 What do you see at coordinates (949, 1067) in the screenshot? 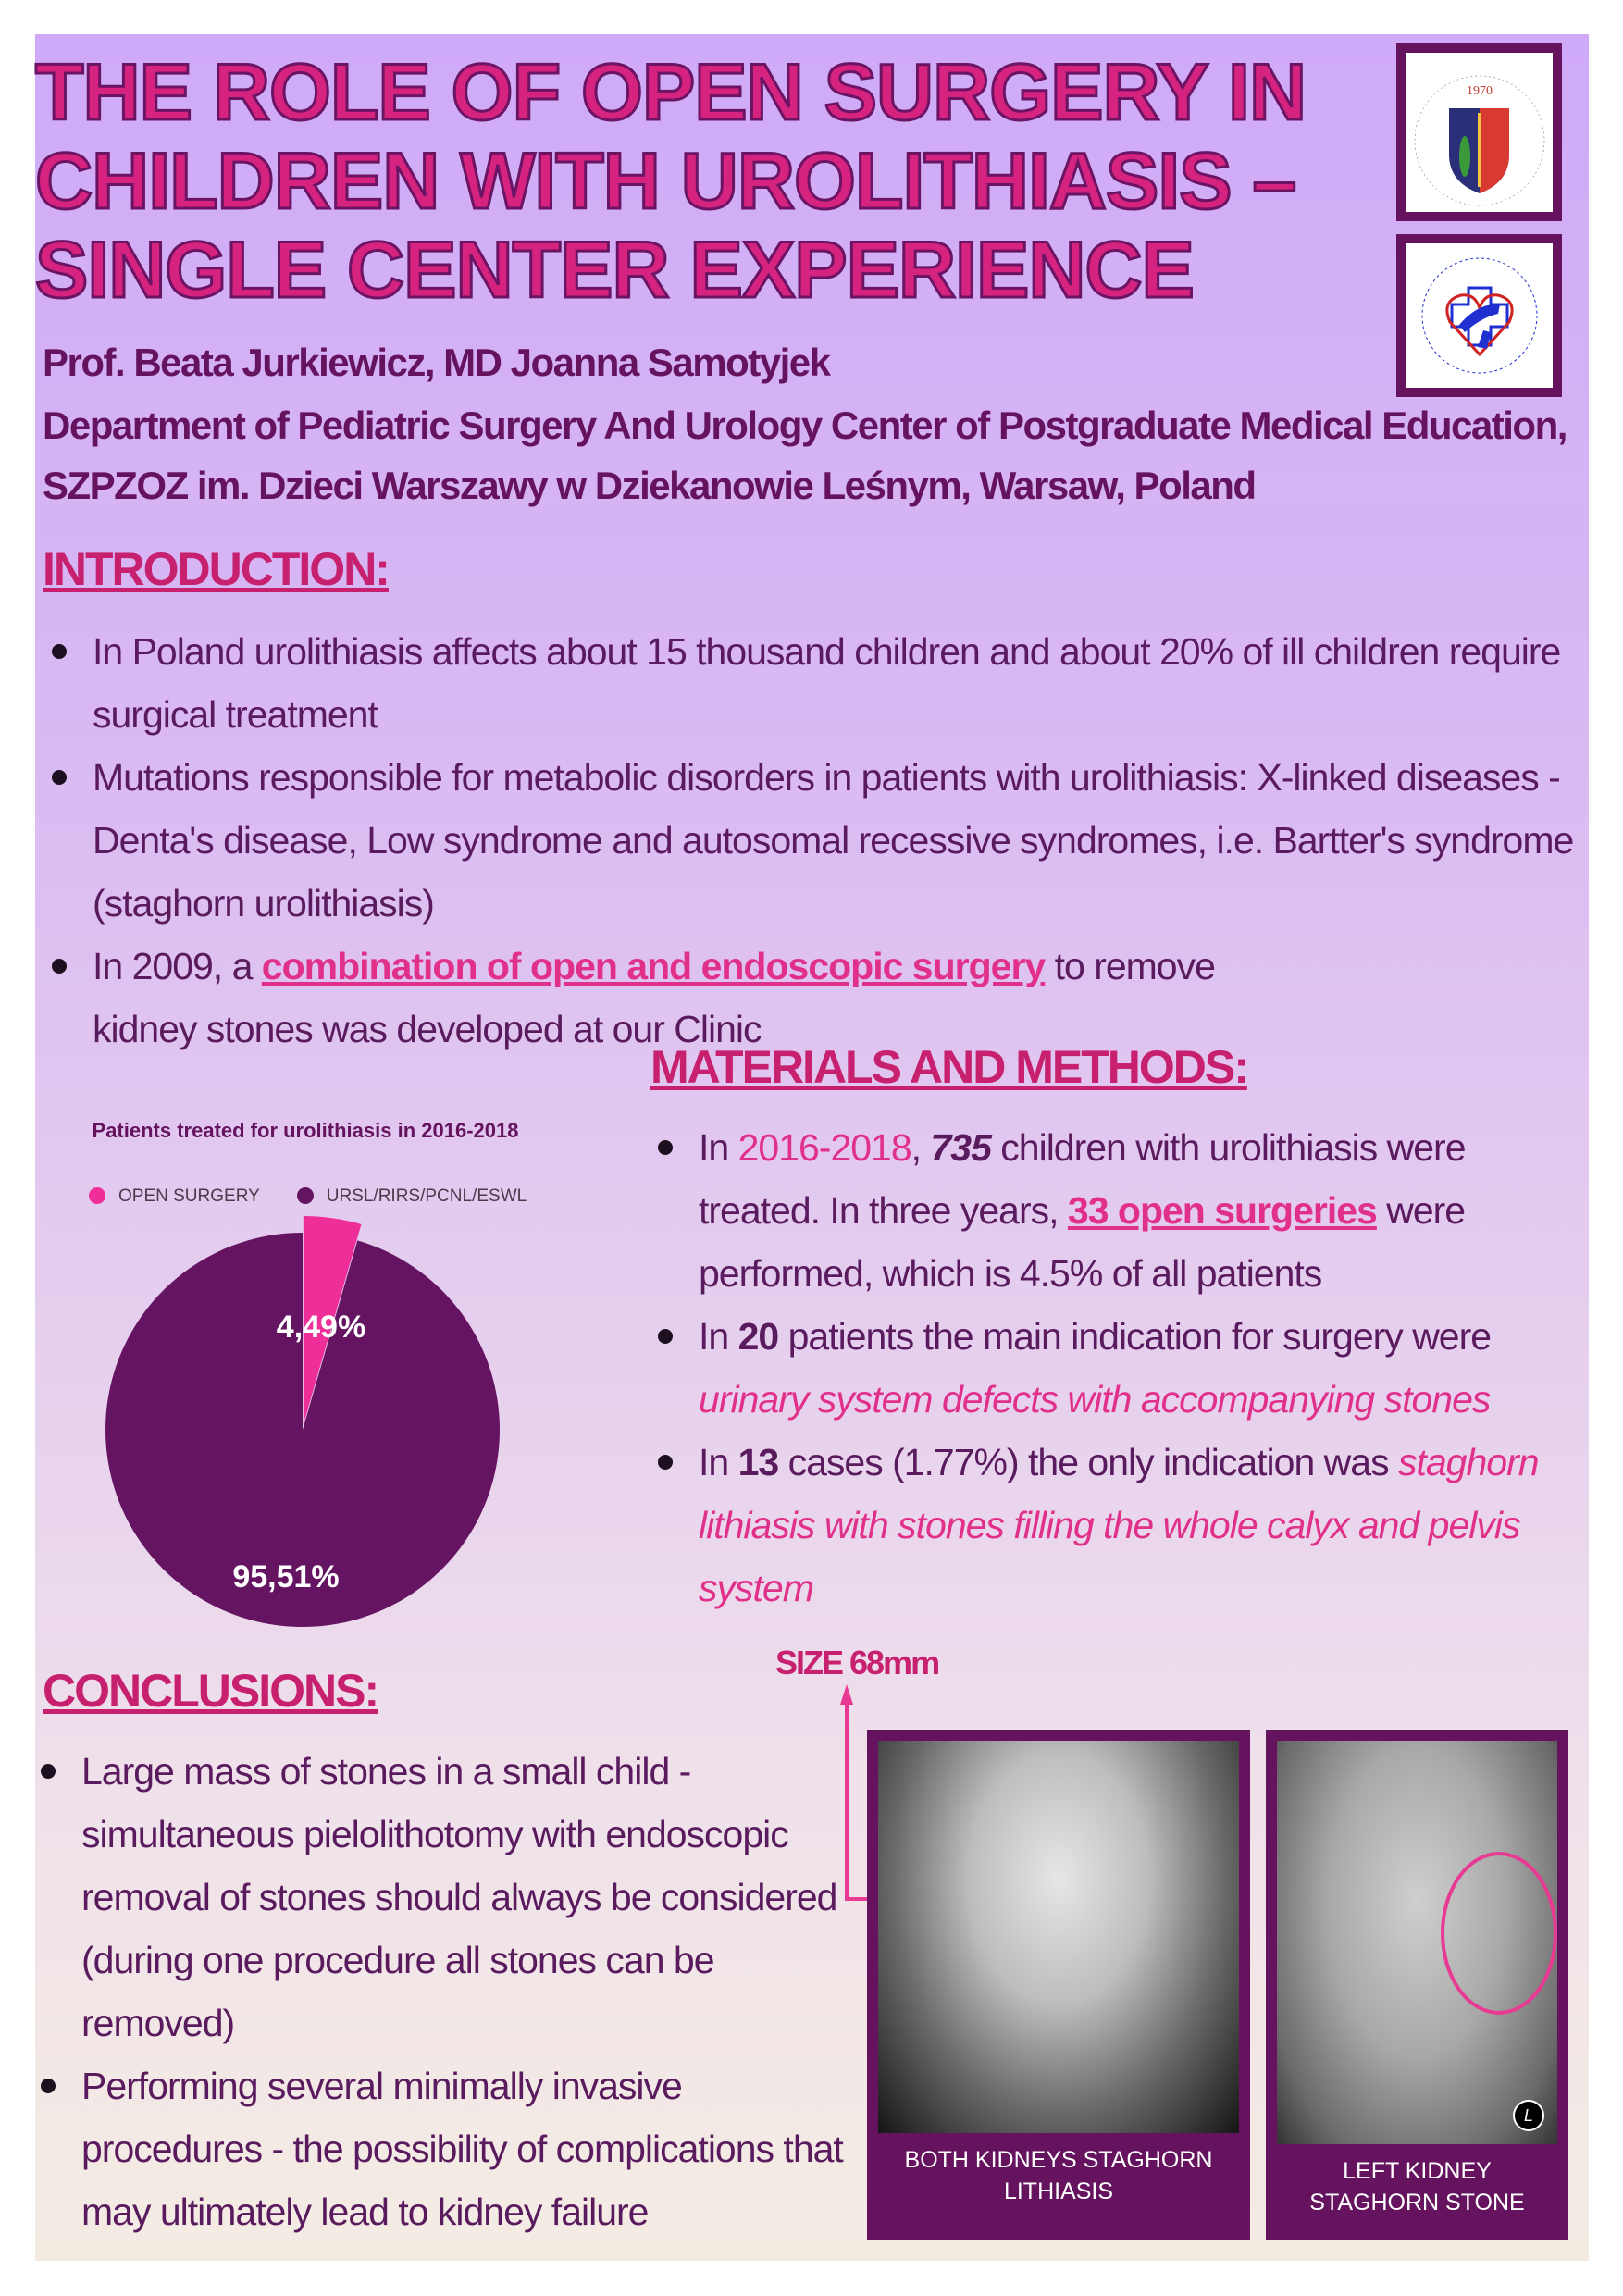
I see `methods-heading: MATERIALS AND METHODS:` at bounding box center [949, 1067].